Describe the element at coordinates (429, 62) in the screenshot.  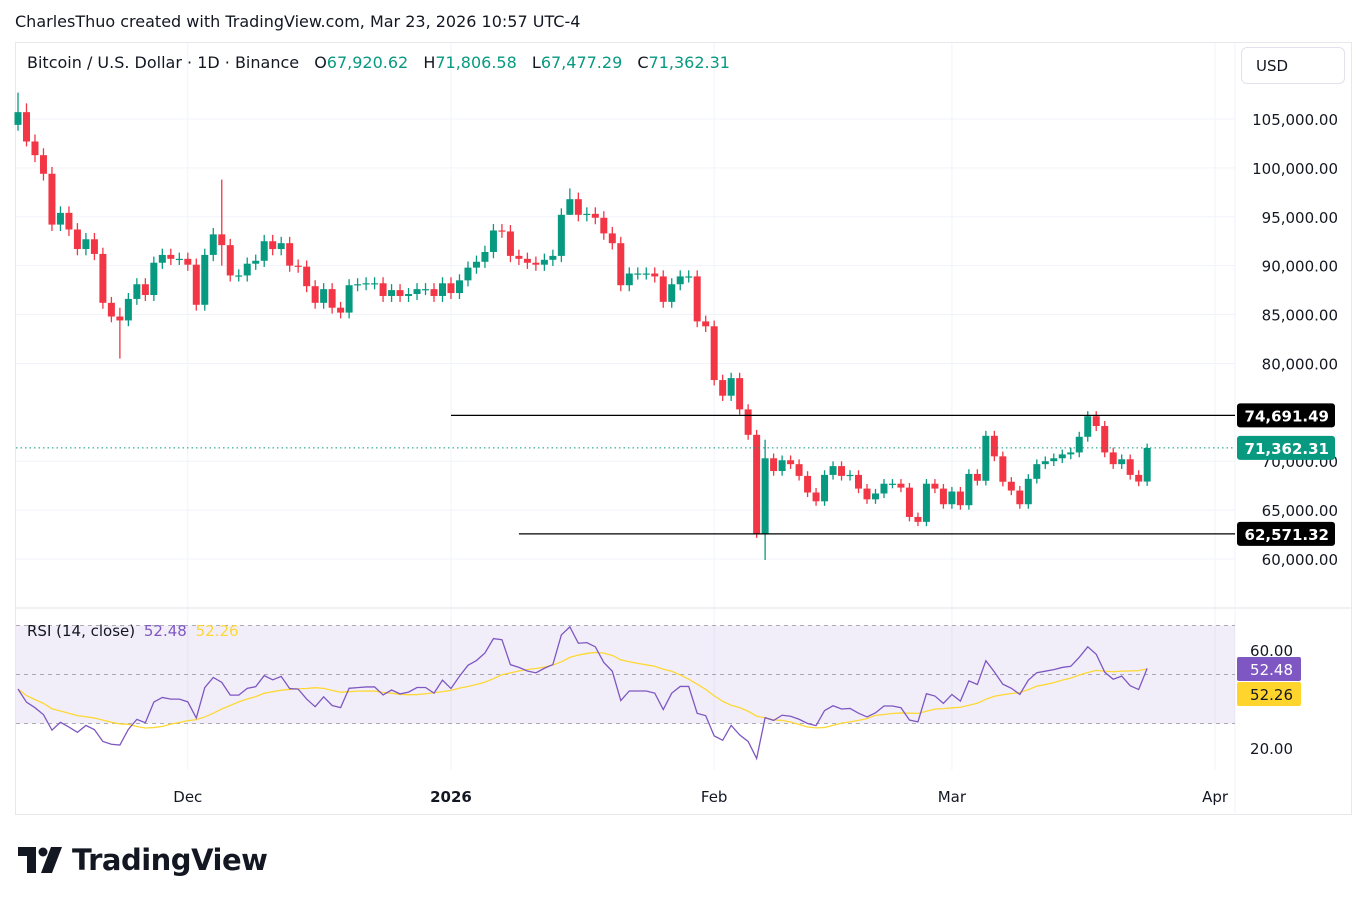
I see `high-label: H` at that location.